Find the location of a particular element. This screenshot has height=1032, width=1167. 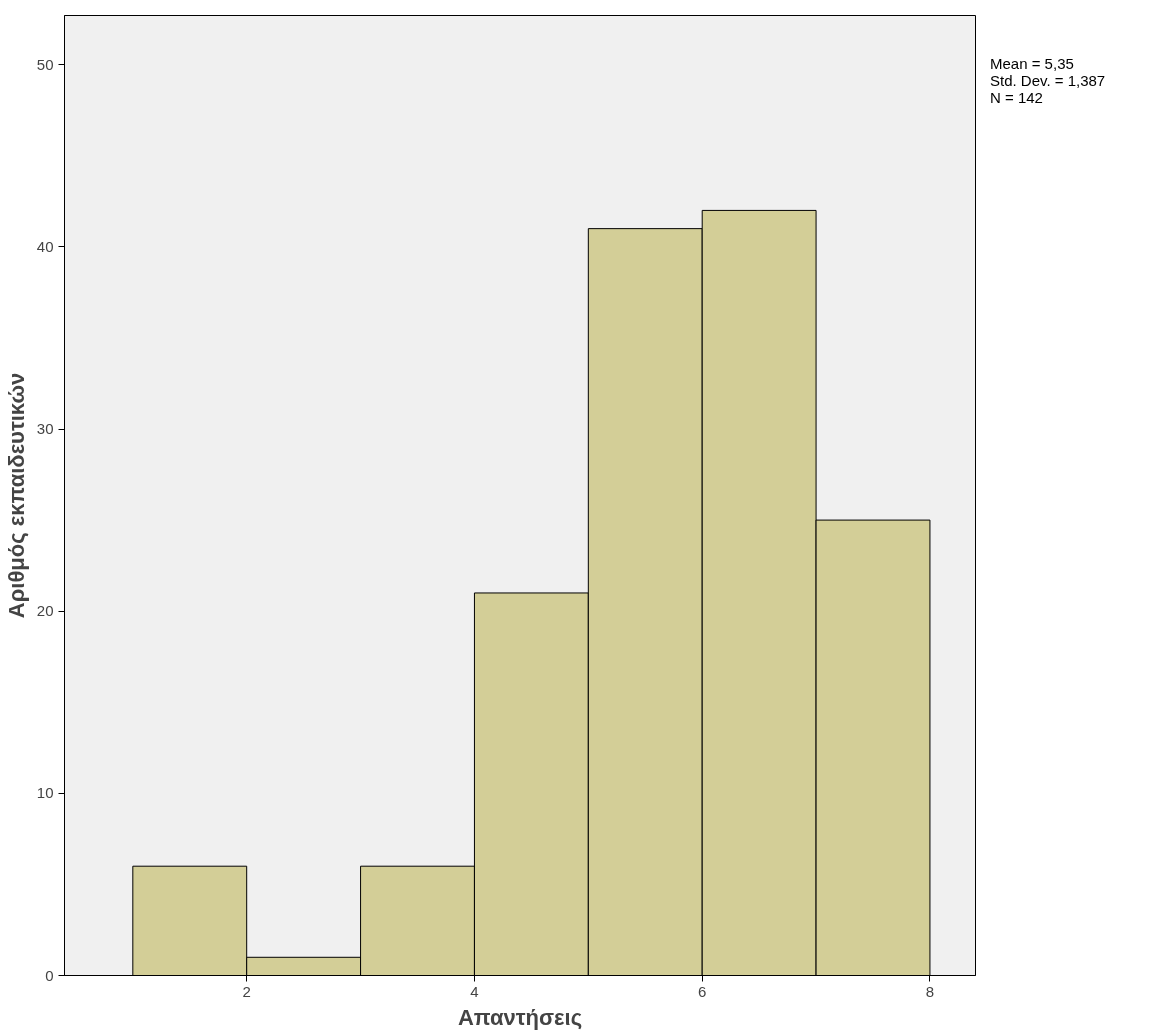

x-tick-label: 2 is located at coordinates (246, 991).